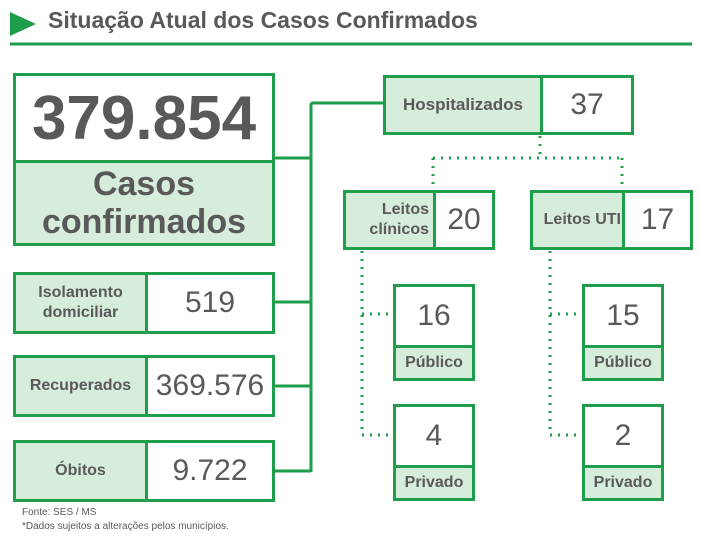 This screenshot has width=701, height=537. I want to click on total-value: 379.854, so click(144, 118).